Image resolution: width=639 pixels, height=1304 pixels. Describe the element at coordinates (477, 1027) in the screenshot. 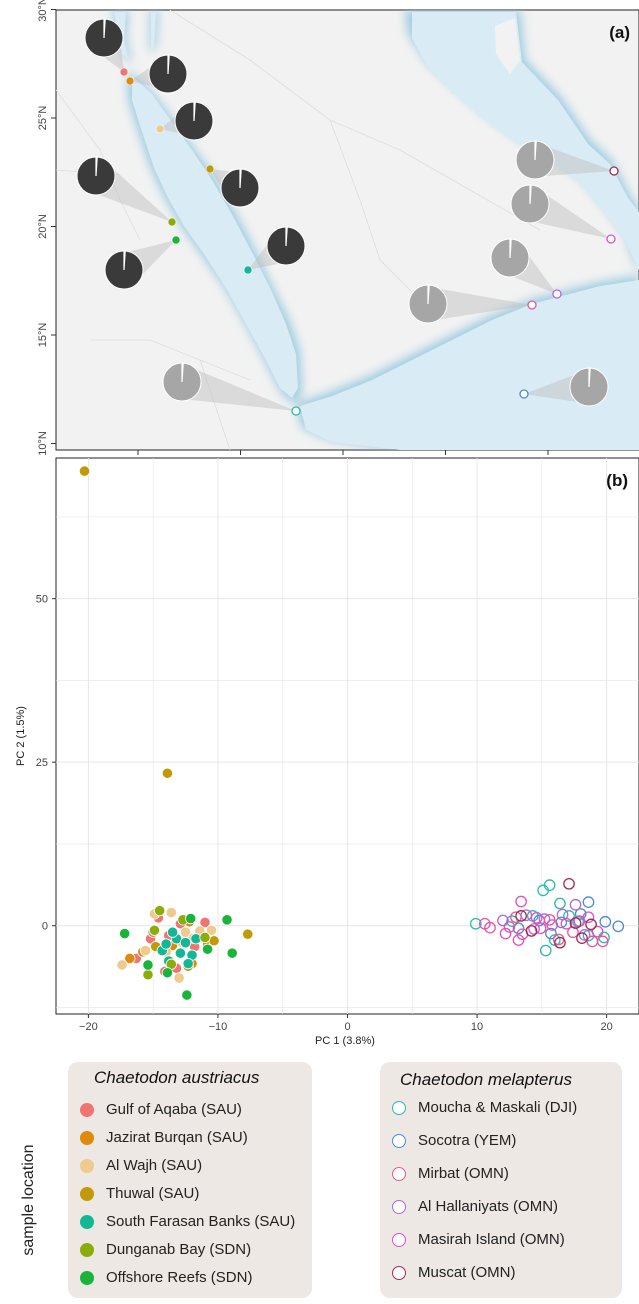

I see `pca-x-tick-label: 10` at that location.